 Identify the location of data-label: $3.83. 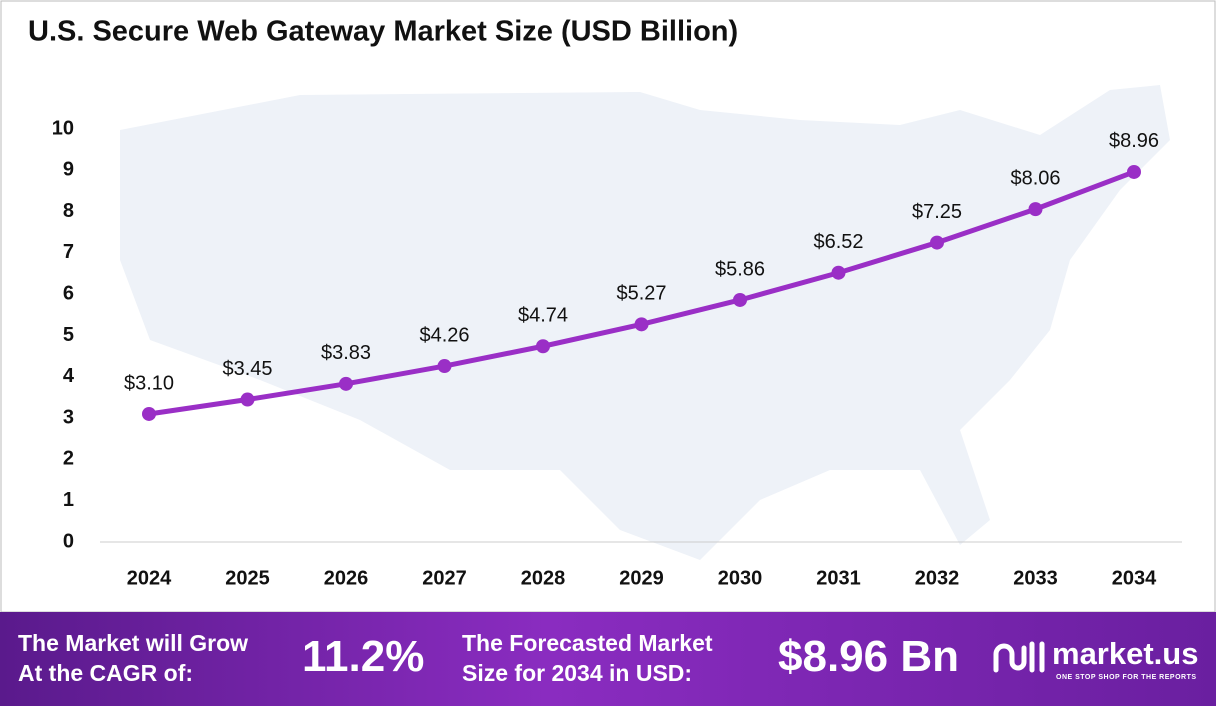
(346, 353).